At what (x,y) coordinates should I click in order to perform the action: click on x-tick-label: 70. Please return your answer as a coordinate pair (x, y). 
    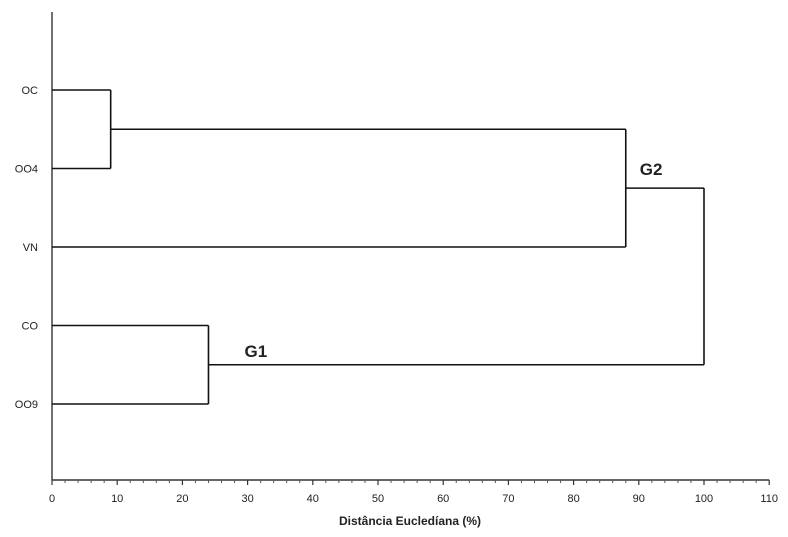
    Looking at the image, I should click on (508, 499).